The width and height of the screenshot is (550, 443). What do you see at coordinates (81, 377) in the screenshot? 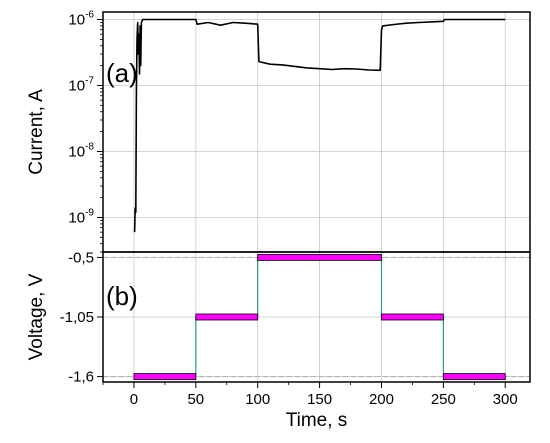
I see `y-tick-label: -1,6` at bounding box center [81, 377].